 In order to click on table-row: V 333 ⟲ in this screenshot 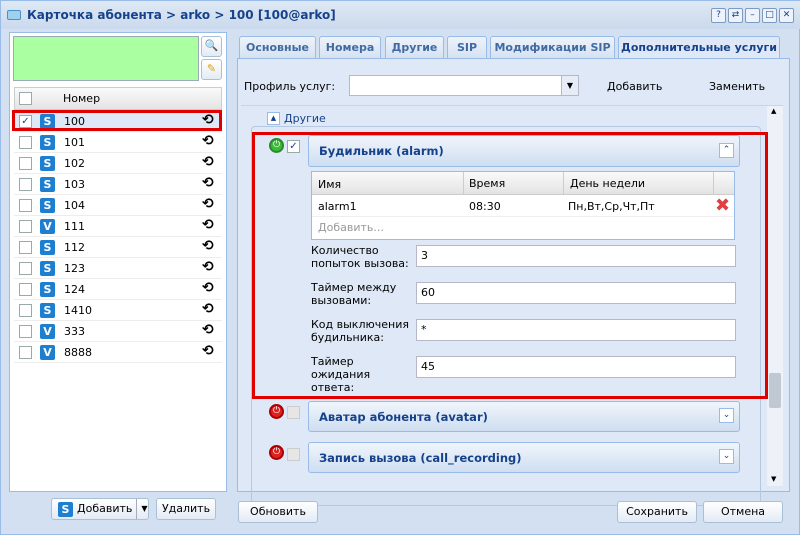, I will do `click(118, 331)`.